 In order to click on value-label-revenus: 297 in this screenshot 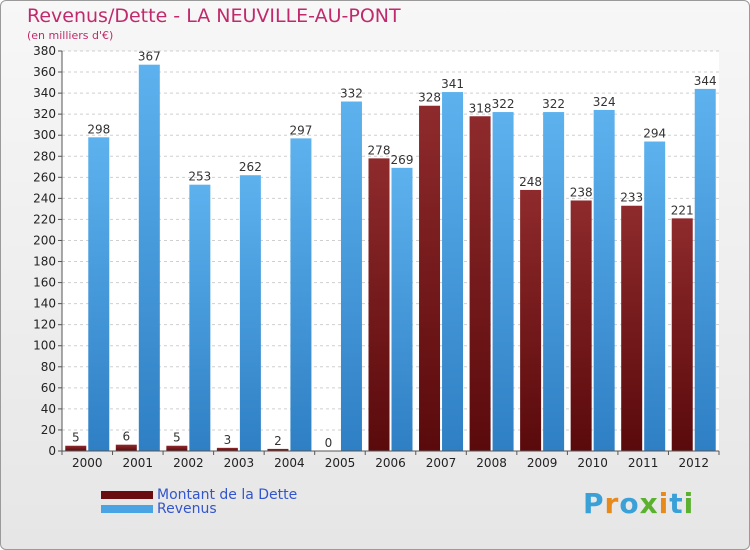, I will do `click(300, 130)`.